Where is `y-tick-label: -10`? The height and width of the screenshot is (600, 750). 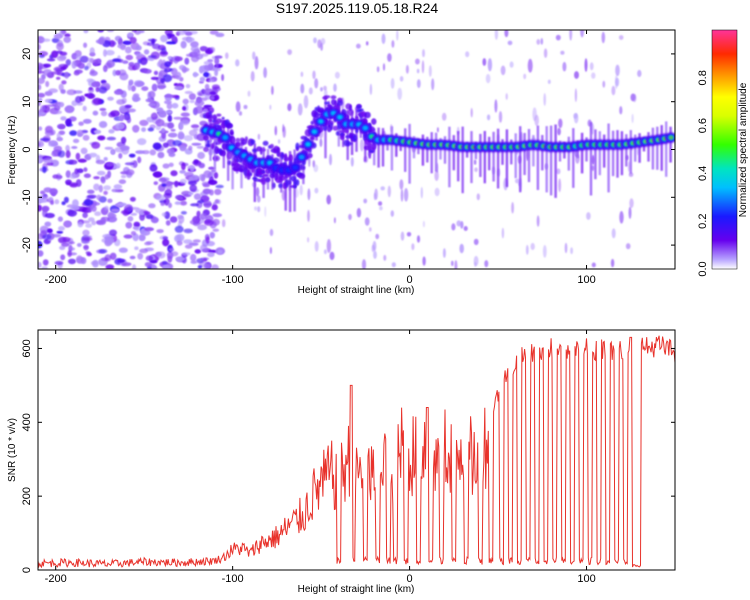 y-tick-label: -10 is located at coordinates (27, 197).